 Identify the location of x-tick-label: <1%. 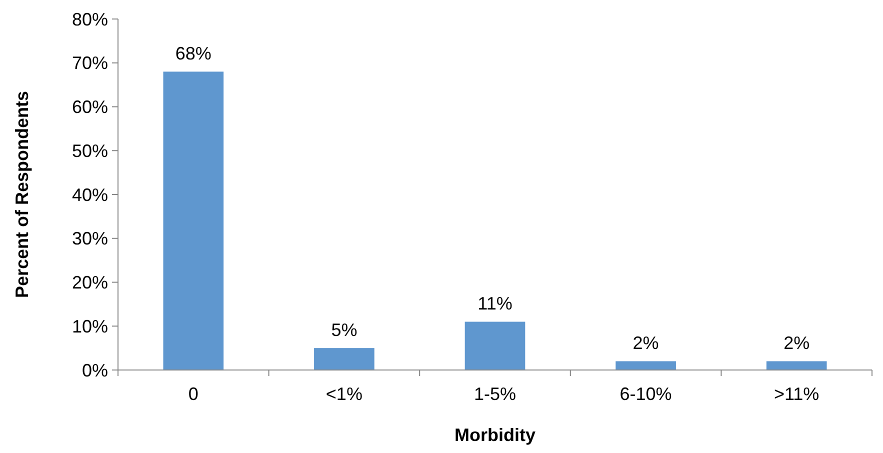
(344, 394).